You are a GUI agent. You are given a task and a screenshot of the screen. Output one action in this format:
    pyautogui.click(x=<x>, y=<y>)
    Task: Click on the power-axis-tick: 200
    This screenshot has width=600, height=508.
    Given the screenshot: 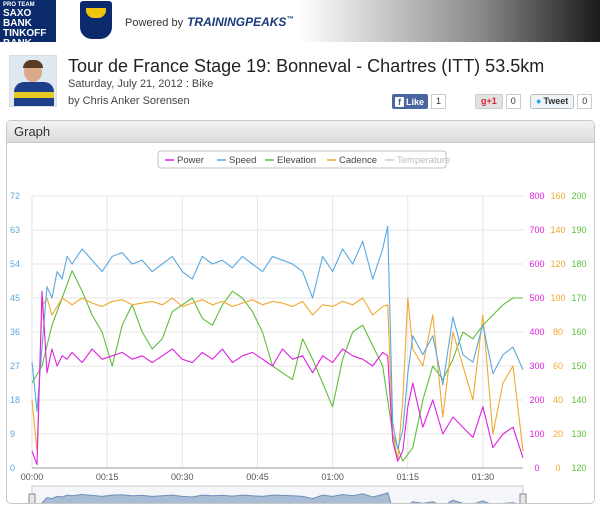 What is the action you would take?
    pyautogui.click(x=536, y=400)
    